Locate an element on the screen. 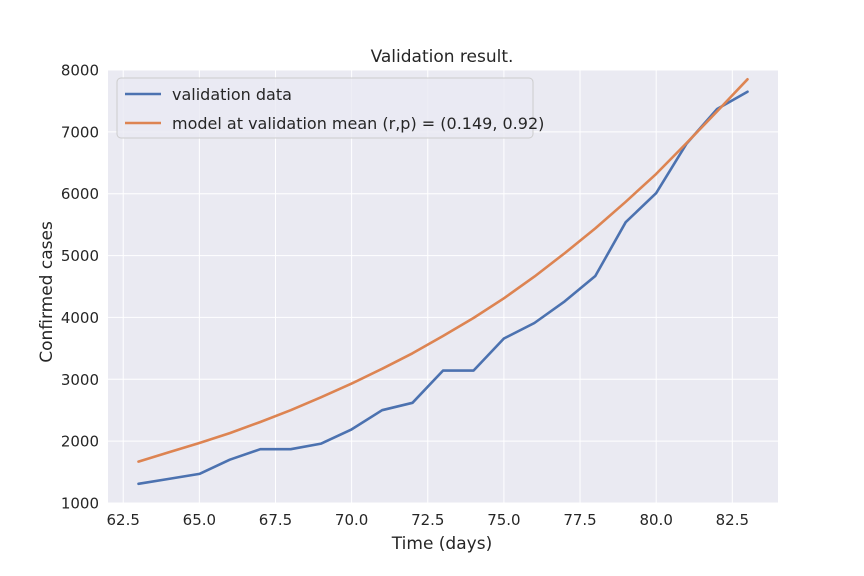 The height and width of the screenshot is (576, 864). x-tick-label: 62.5 is located at coordinates (123, 520).